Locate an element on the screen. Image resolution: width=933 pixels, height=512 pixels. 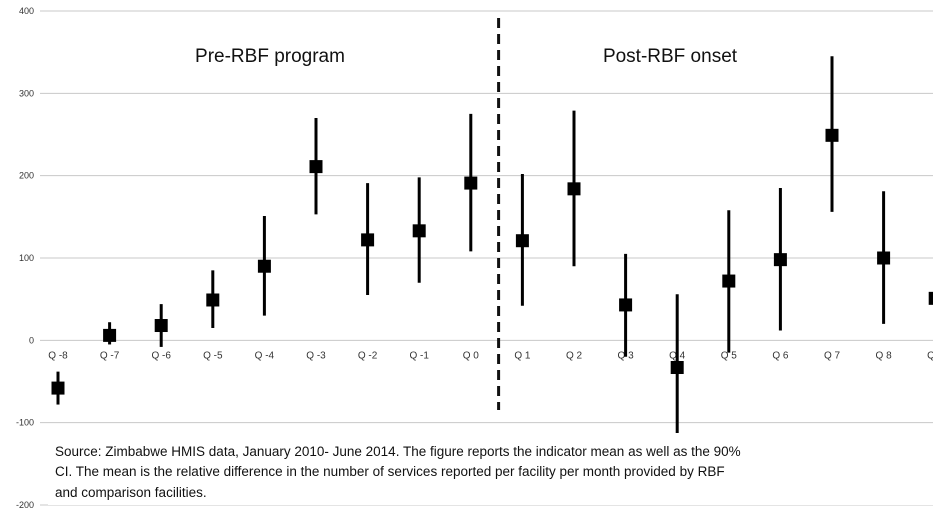
y-tick-label: 300 is located at coordinates (26, 93).